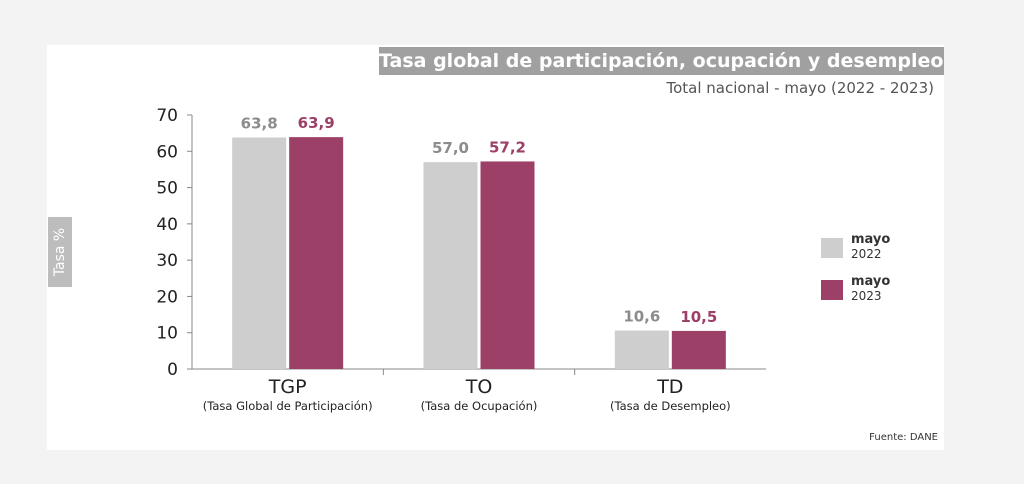 The width and height of the screenshot is (1024, 484). I want to click on y-tick-label: 40, so click(167, 225).